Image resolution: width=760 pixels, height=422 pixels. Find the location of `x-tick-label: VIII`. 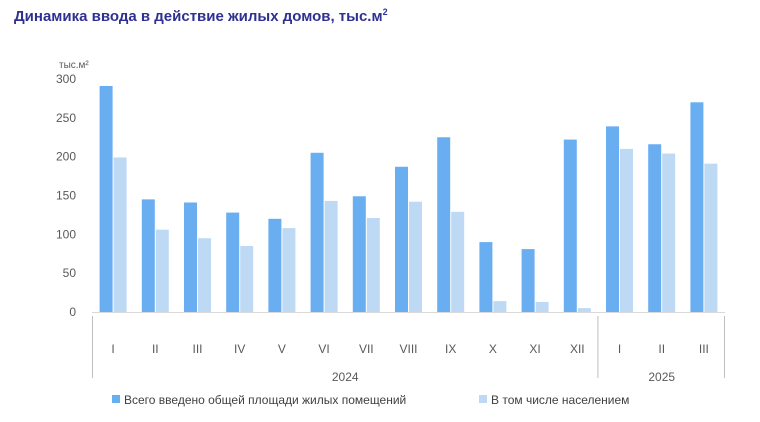

x-tick-label: VIII is located at coordinates (408, 349).